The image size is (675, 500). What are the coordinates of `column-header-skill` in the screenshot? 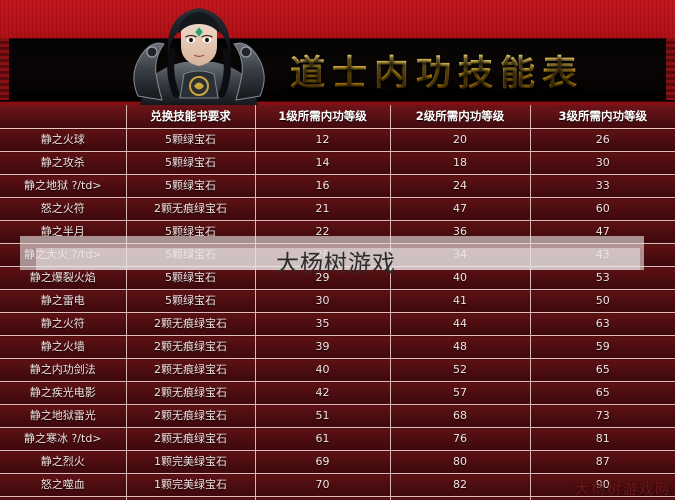 It's located at (63, 117).